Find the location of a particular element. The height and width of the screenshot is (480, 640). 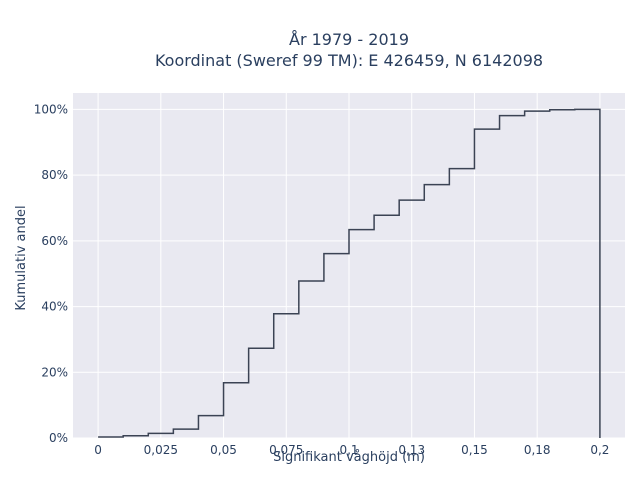

x-tick-label: 0,05 is located at coordinates (223, 450).